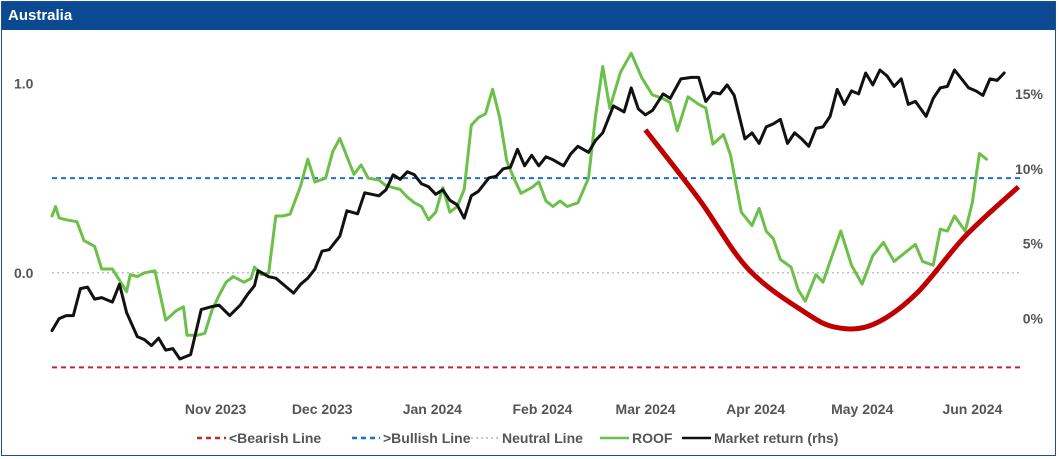 The image size is (1059, 459). What do you see at coordinates (972, 409) in the screenshot?
I see `x-tick-label: Jun 2024` at bounding box center [972, 409].